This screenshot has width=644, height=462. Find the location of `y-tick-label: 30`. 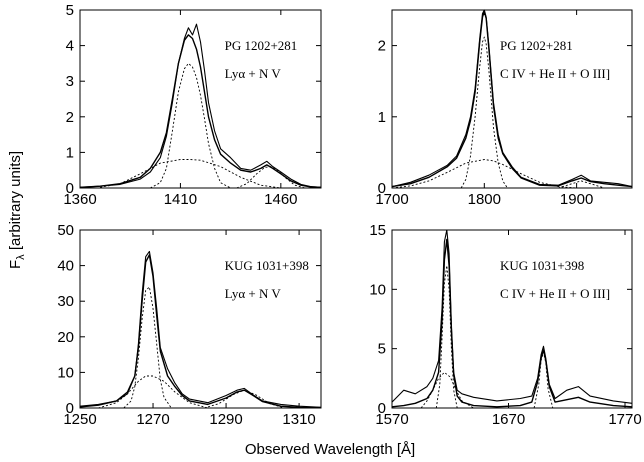

y-tick-label: 30 is located at coordinates (65, 301).